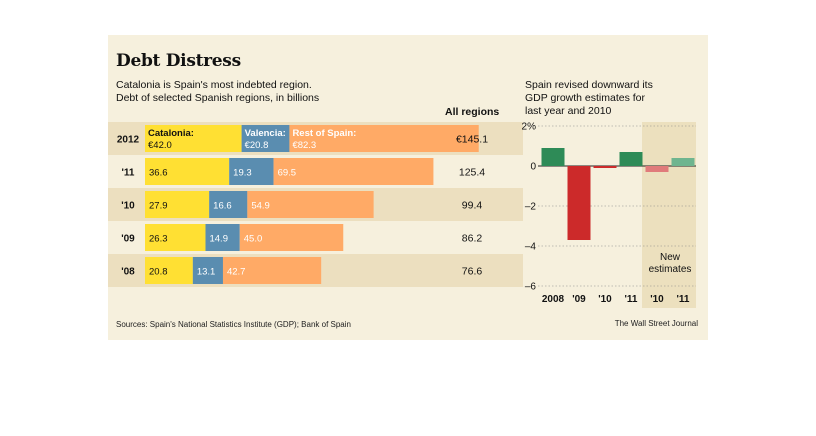  I want to click on all-regions-header: All regions, so click(472, 112).